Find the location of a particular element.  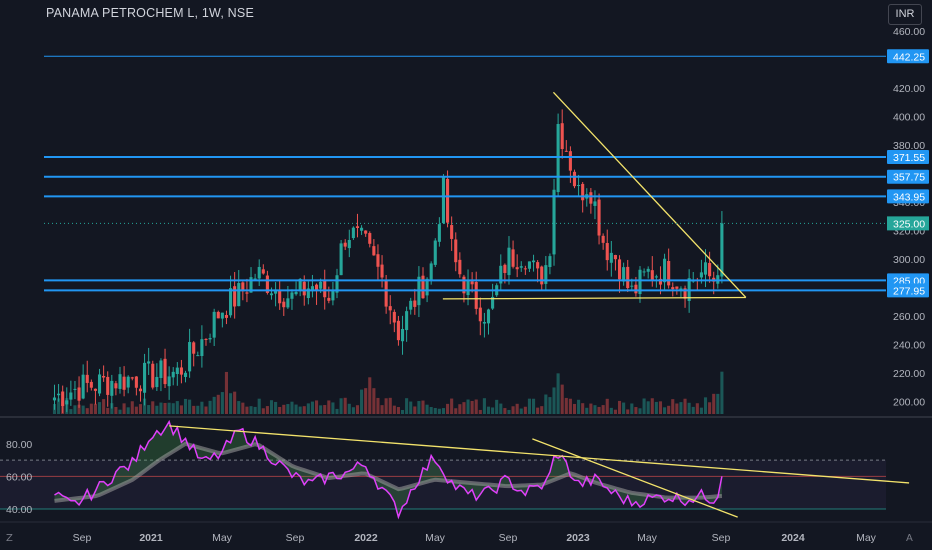

level-price-badge: 442.25 is located at coordinates (908, 56).